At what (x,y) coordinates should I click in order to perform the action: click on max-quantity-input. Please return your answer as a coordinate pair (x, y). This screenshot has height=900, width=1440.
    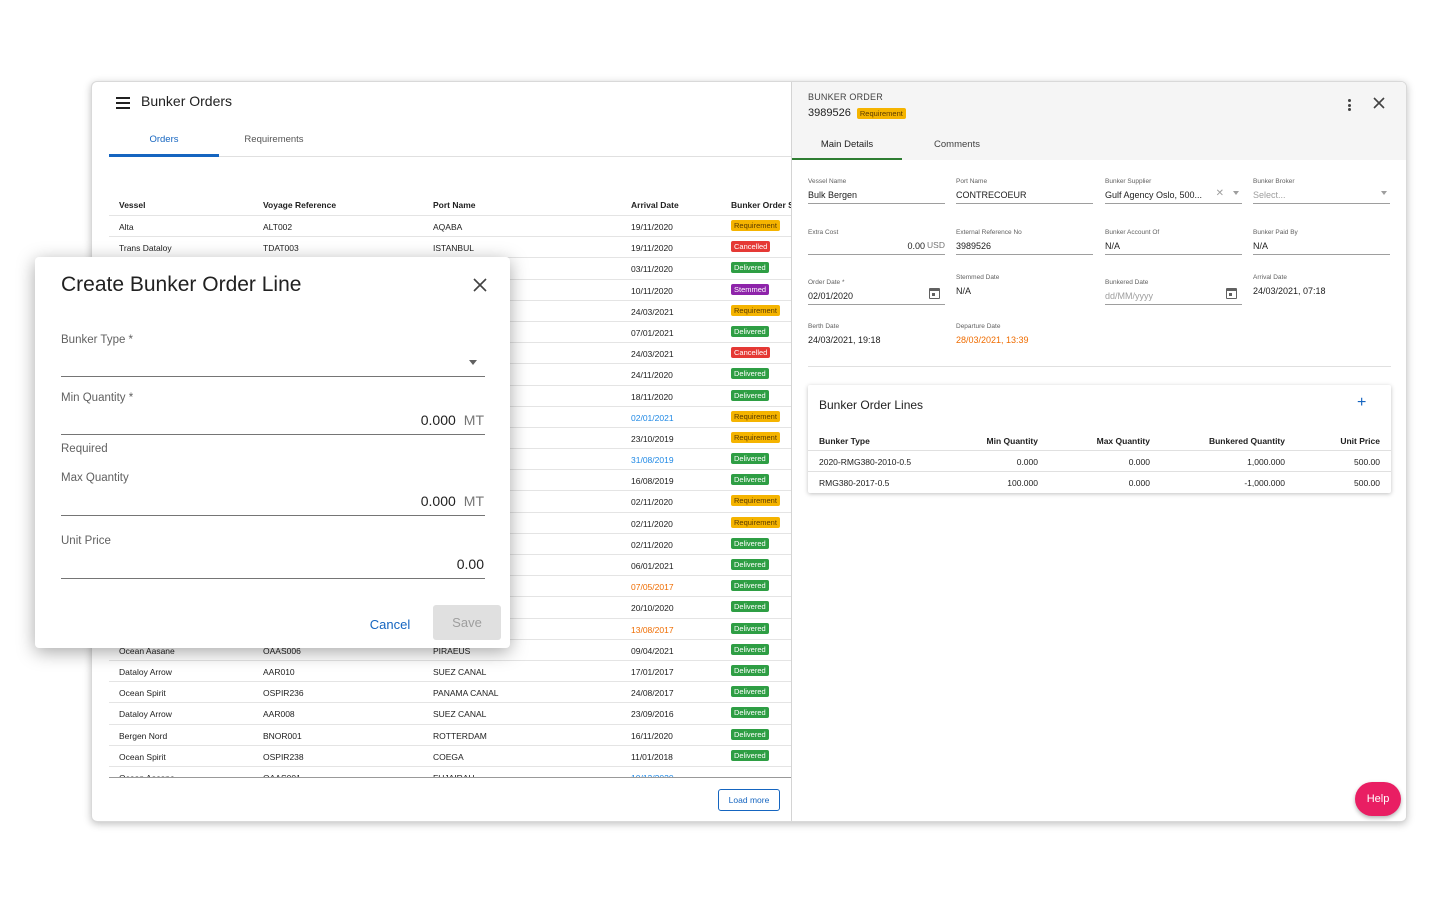
    Looking at the image, I should click on (273, 502).